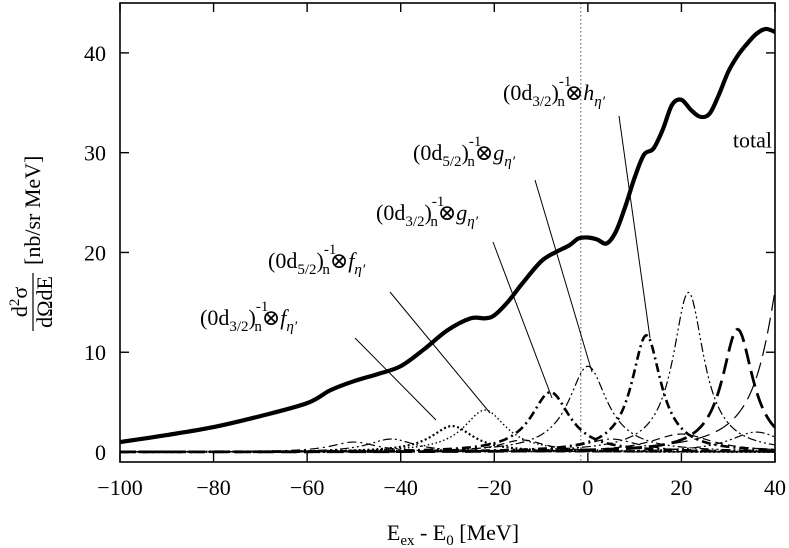 The image size is (789, 548). I want to click on annotation-label-2: (0d5/2)-1 n⊗fη′, so click(317, 260).